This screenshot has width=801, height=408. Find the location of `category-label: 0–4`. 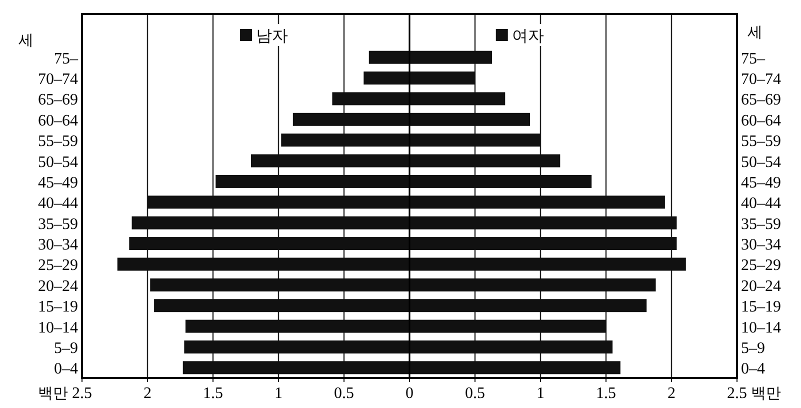

category-label: 0–4 is located at coordinates (753, 369).